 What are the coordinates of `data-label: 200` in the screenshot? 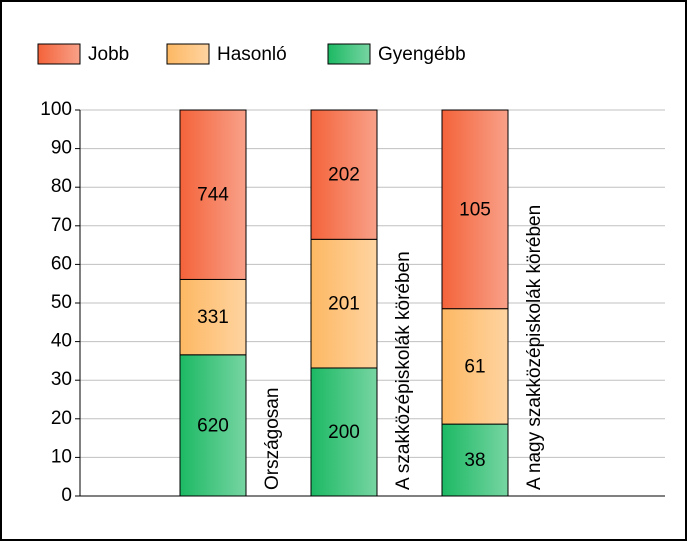 It's located at (344, 432).